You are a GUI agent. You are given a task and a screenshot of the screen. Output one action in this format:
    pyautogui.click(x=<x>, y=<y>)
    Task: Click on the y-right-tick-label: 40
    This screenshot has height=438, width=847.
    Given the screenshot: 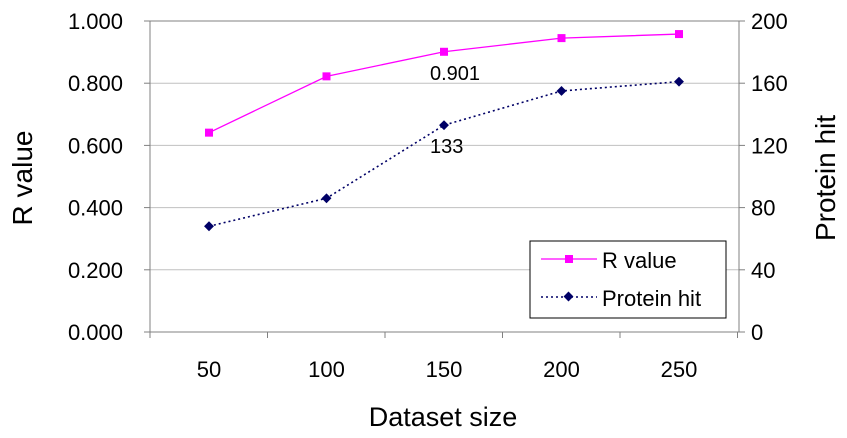 What is the action you would take?
    pyautogui.click(x=763, y=270)
    